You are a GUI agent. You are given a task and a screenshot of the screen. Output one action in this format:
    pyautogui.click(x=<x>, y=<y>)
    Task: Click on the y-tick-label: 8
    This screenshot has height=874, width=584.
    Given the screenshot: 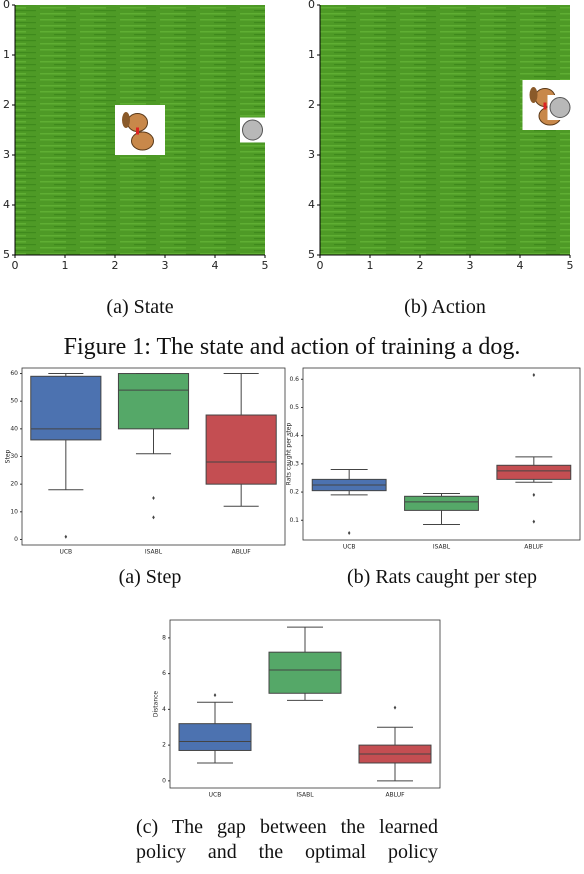 What is the action you would take?
    pyautogui.click(x=164, y=637)
    